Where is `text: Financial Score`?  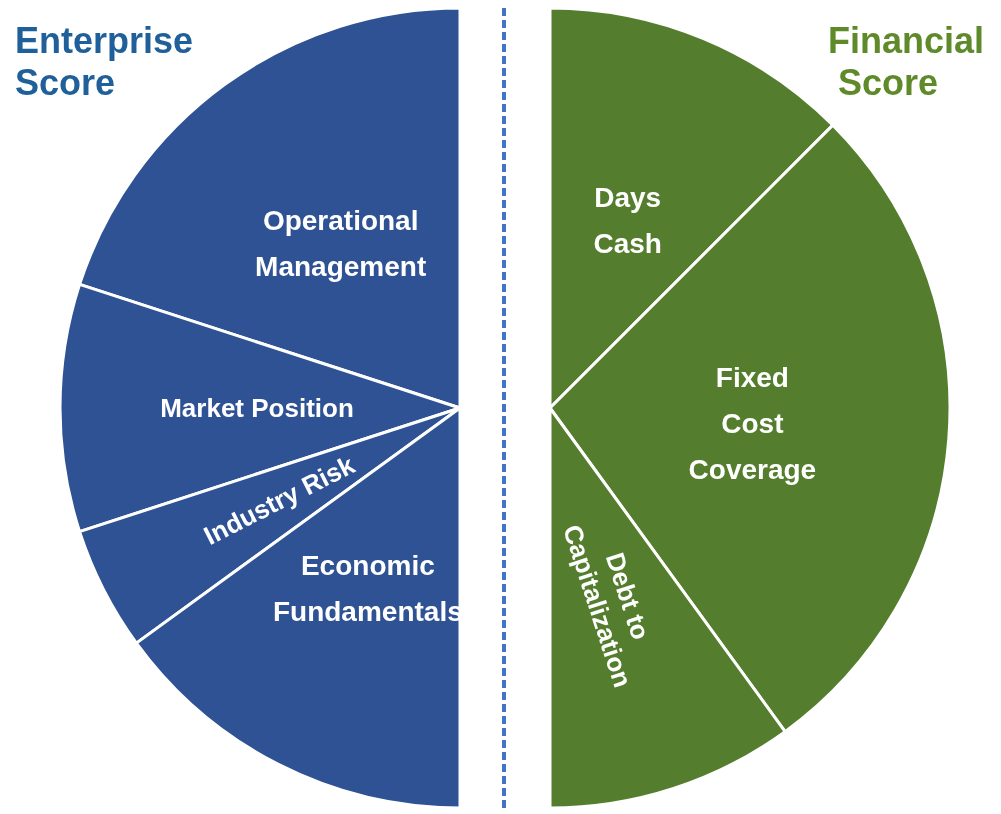
text: Financial Score is located at coordinates (906, 61).